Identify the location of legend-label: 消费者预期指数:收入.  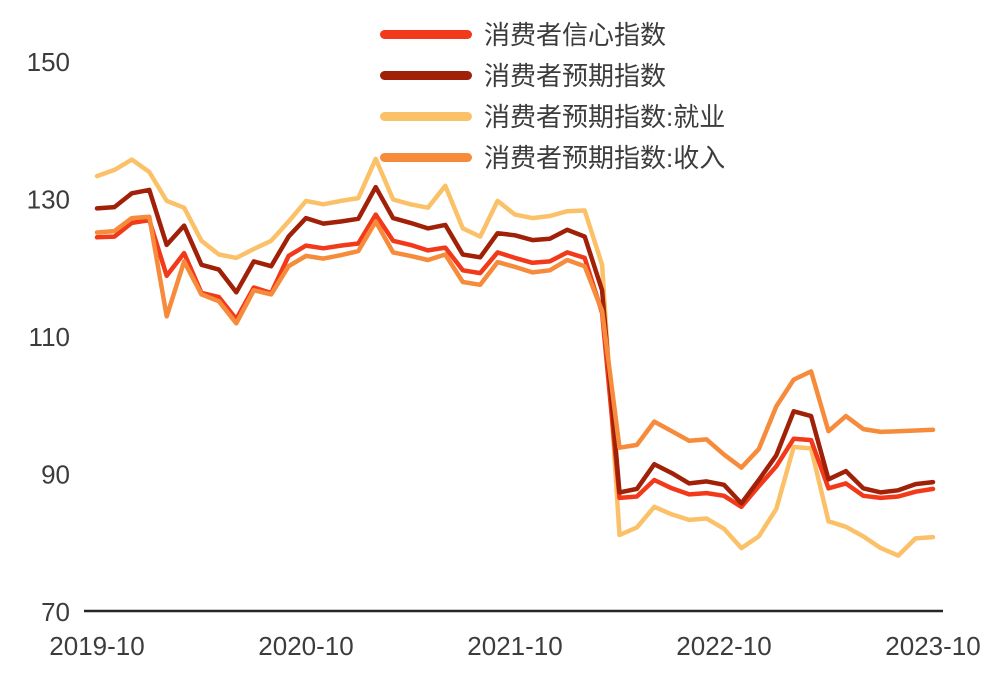
(605, 157).